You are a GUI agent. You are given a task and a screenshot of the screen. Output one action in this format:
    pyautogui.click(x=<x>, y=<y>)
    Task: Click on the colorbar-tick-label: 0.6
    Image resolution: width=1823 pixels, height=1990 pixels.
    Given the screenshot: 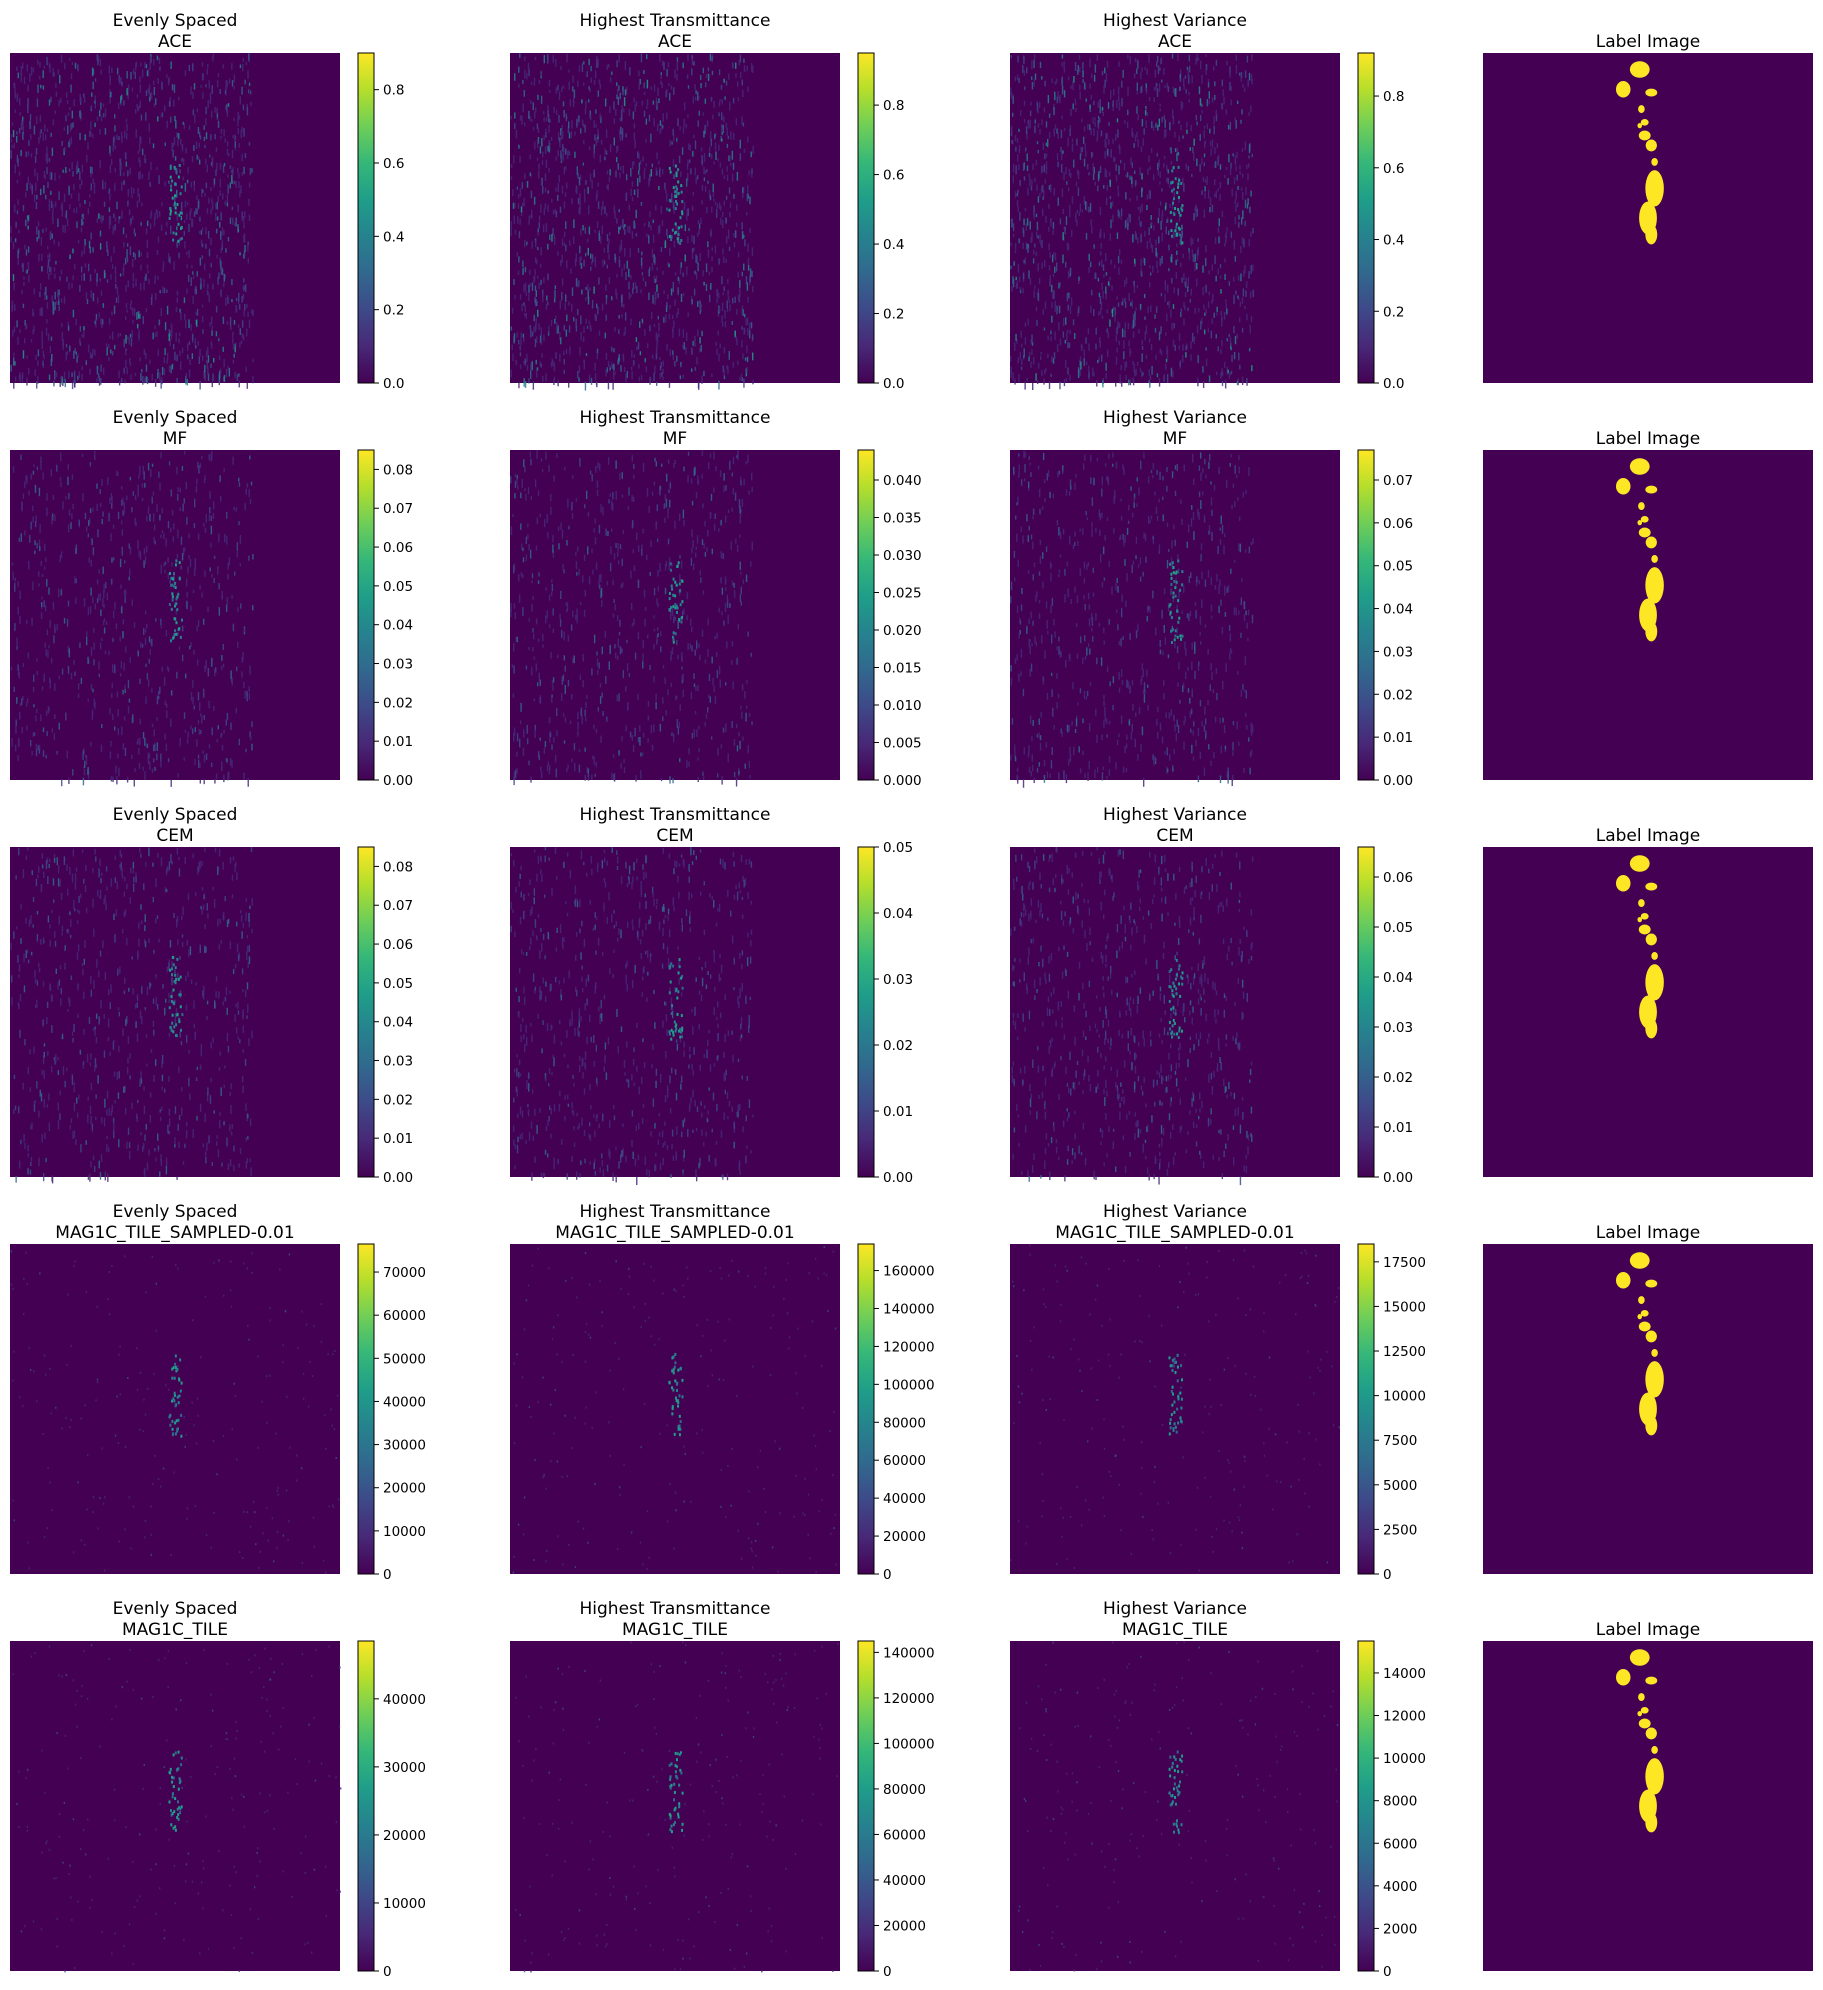 What is the action you would take?
    pyautogui.click(x=1393, y=169)
    